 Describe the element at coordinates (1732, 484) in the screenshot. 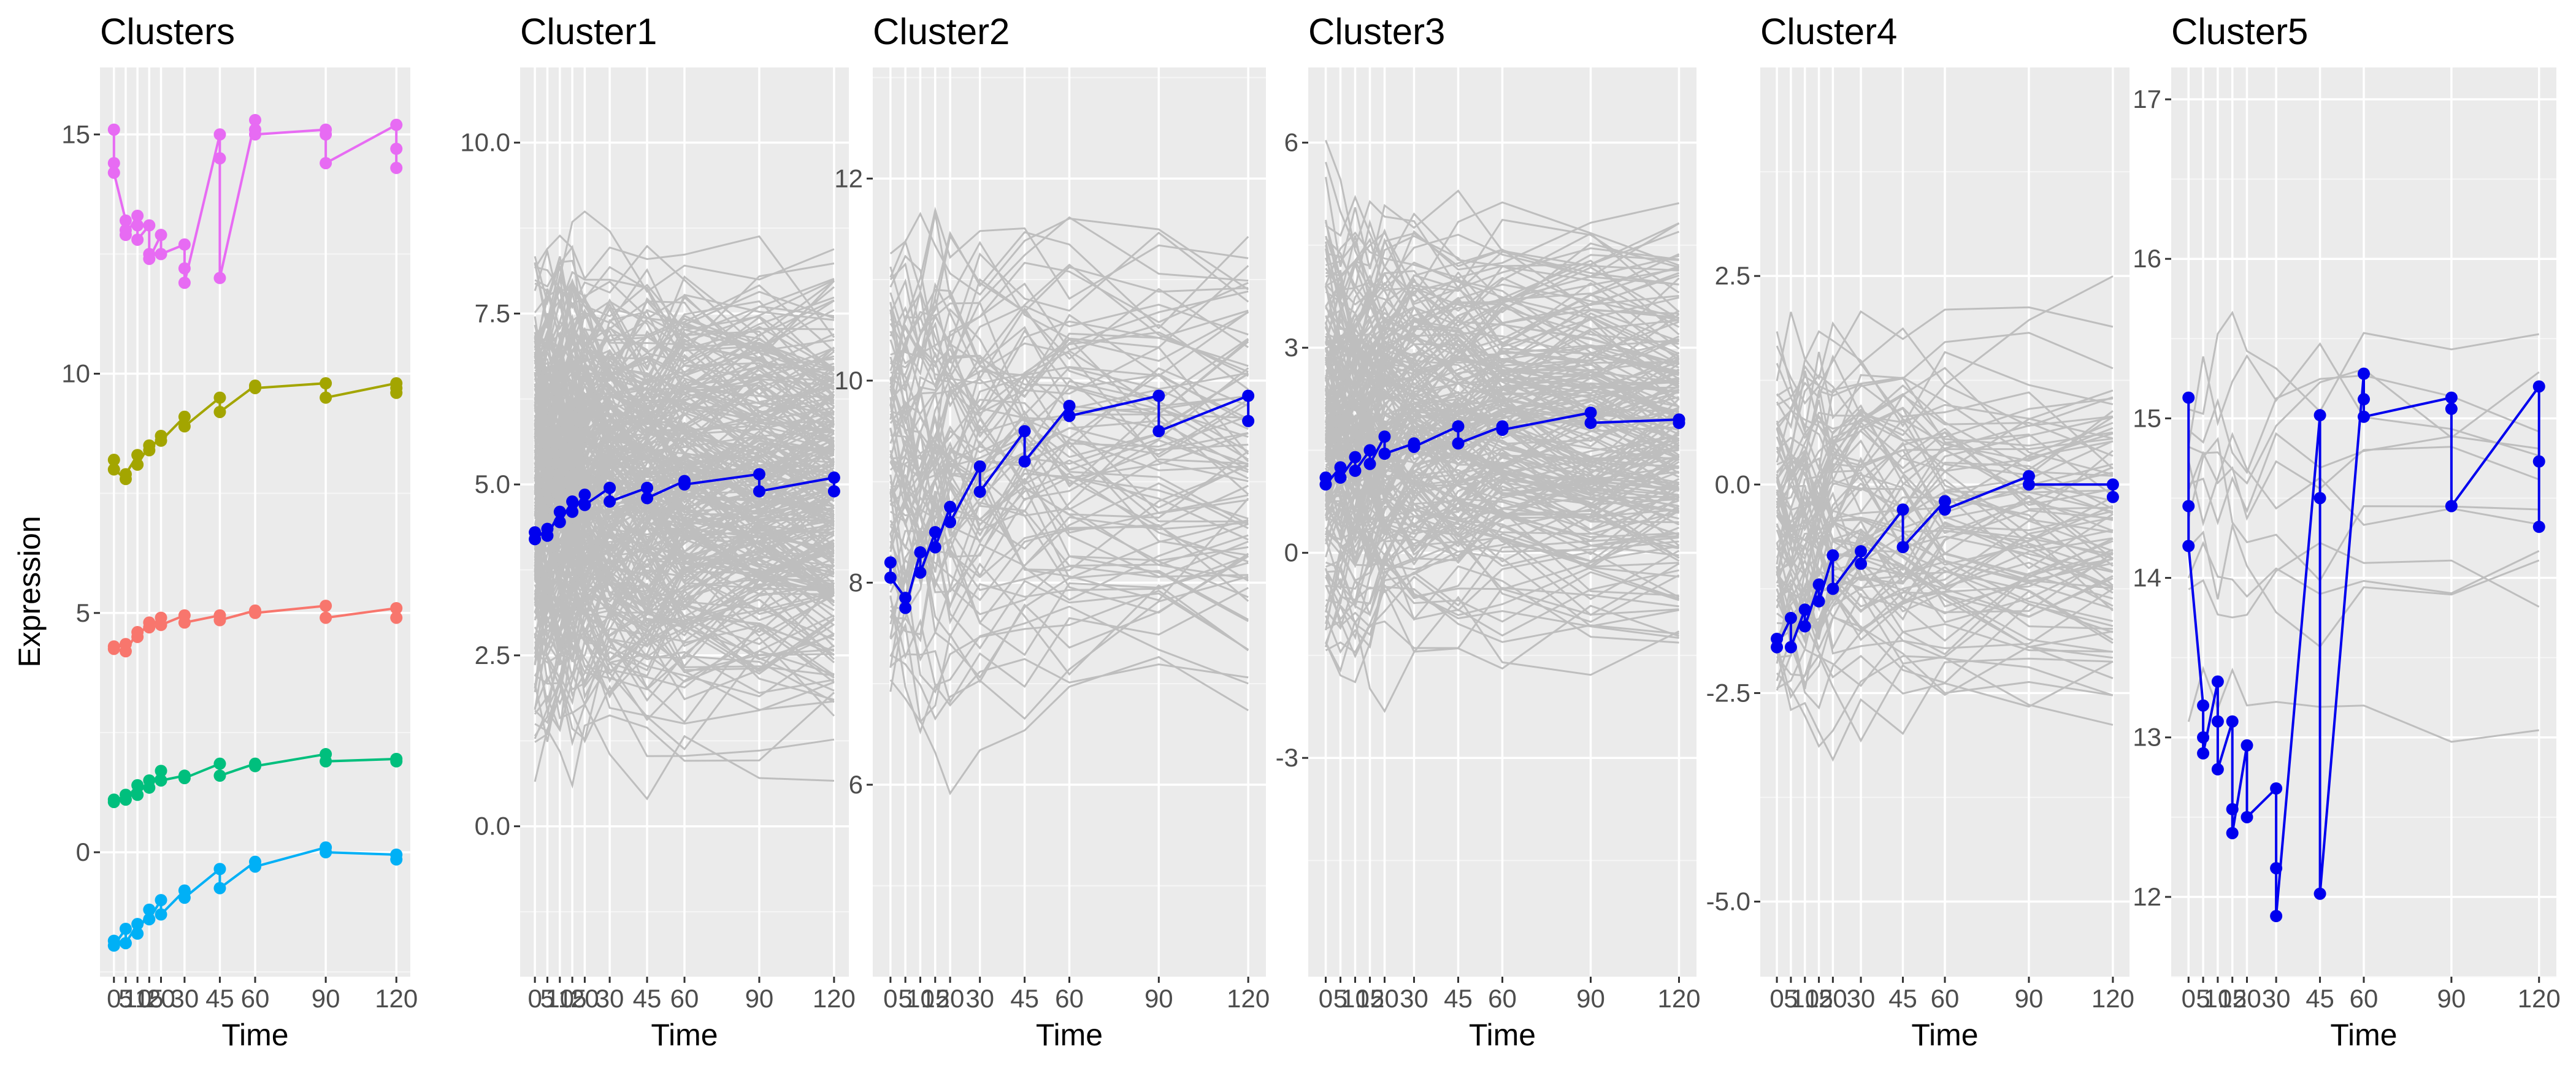

I see `y-tick-label: 0.0` at that location.